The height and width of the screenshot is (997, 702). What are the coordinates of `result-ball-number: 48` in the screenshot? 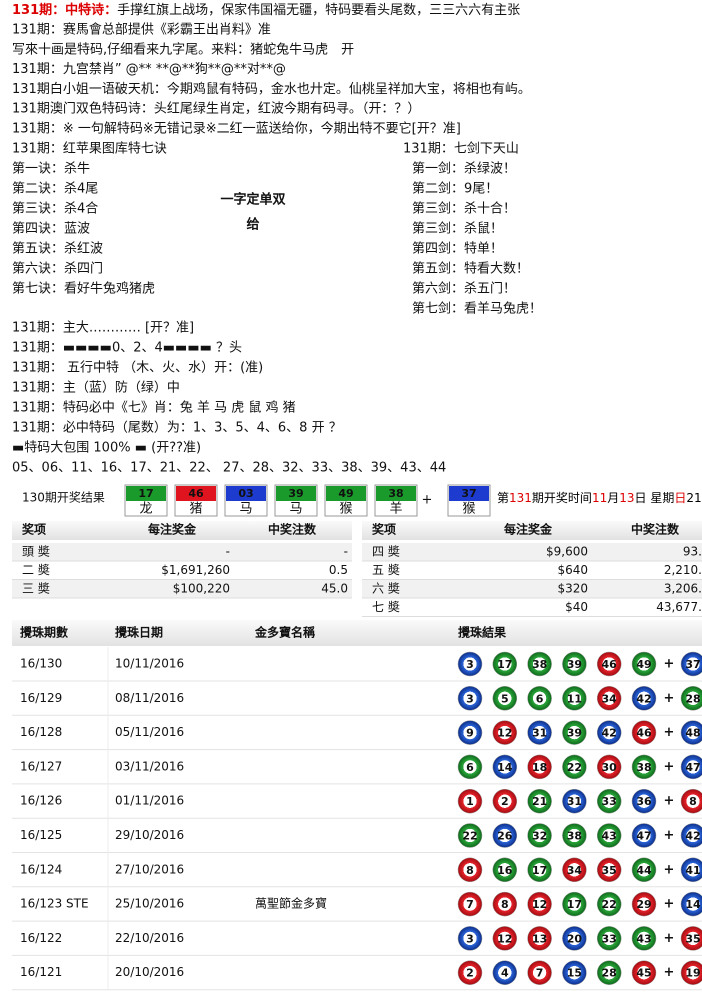 It's located at (692, 733).